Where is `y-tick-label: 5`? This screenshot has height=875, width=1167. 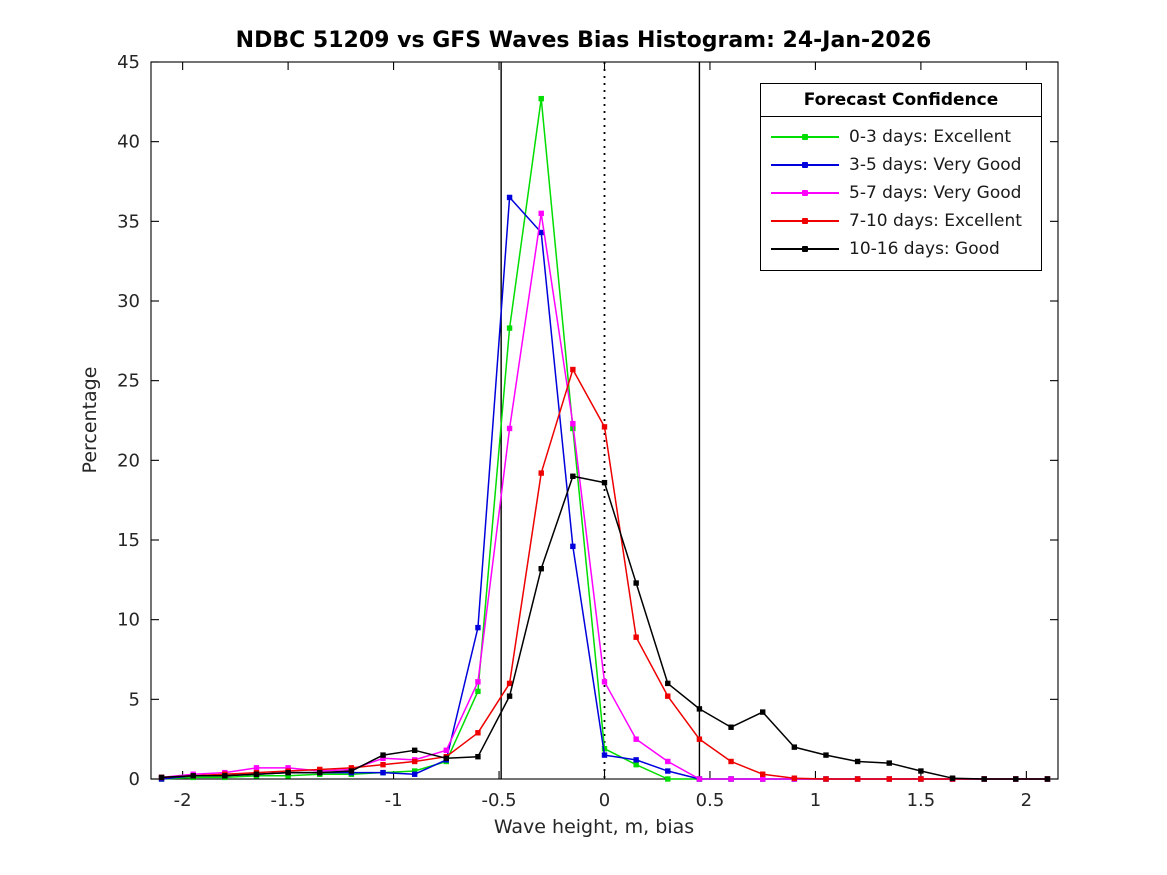 y-tick-label: 5 is located at coordinates (134, 699).